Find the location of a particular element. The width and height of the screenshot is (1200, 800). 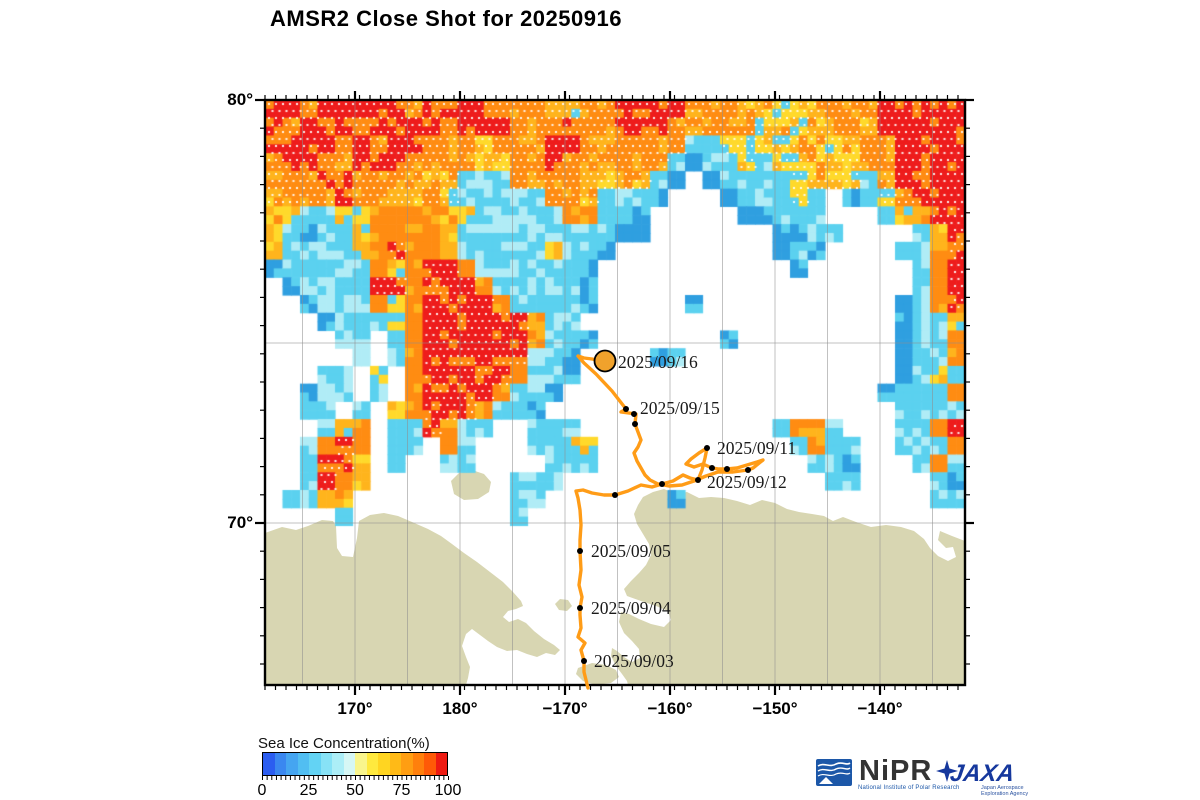

legend-tick-label: 50 is located at coordinates (355, 790).